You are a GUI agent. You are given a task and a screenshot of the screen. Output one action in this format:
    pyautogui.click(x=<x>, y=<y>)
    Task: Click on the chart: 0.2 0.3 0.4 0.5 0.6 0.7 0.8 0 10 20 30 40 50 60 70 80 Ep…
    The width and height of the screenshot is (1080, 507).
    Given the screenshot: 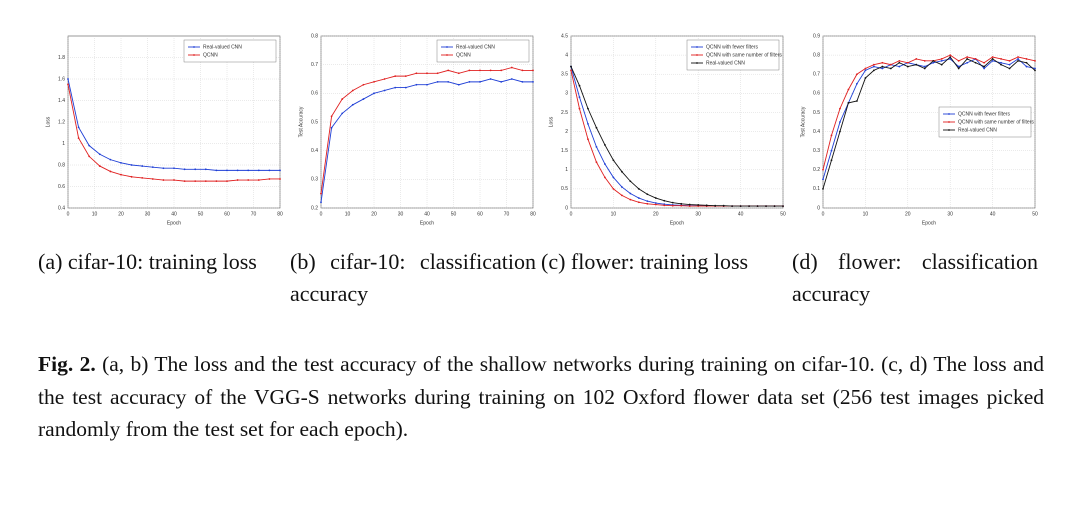 What is the action you would take?
    pyautogui.click(x=417, y=129)
    